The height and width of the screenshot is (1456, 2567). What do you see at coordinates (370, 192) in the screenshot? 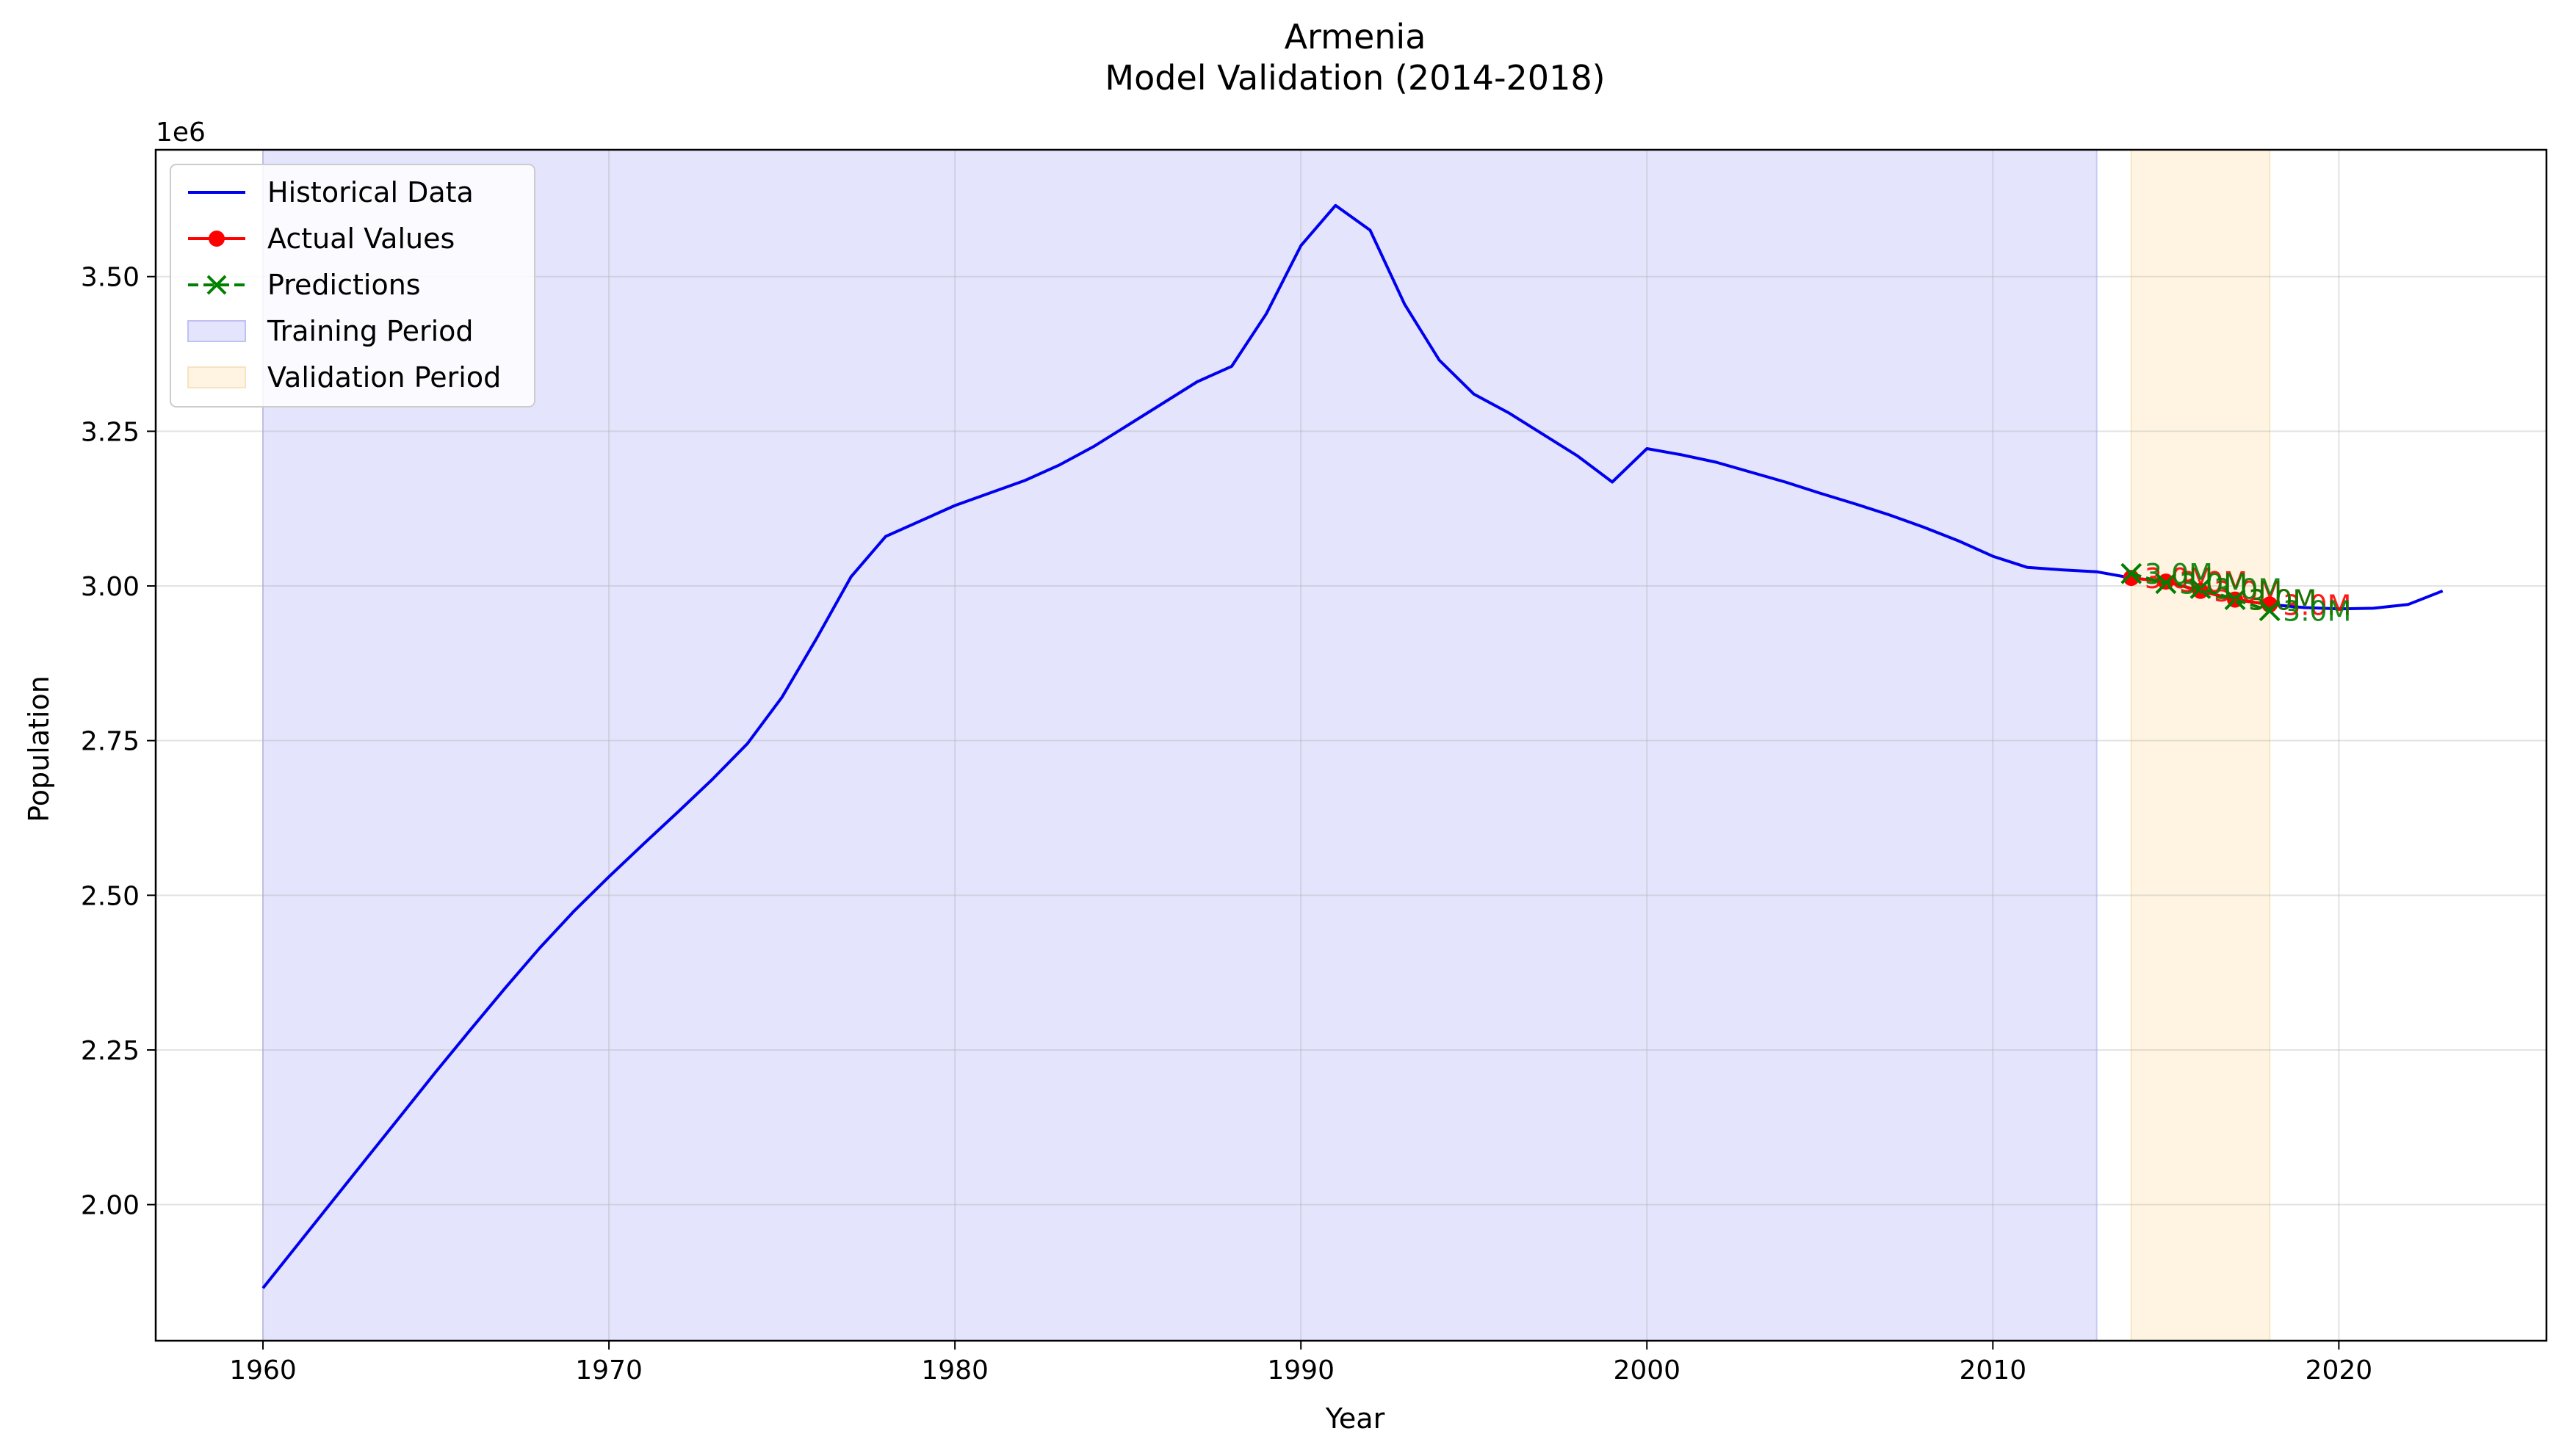
I see `legend-historical-label: Historical Data` at bounding box center [370, 192].